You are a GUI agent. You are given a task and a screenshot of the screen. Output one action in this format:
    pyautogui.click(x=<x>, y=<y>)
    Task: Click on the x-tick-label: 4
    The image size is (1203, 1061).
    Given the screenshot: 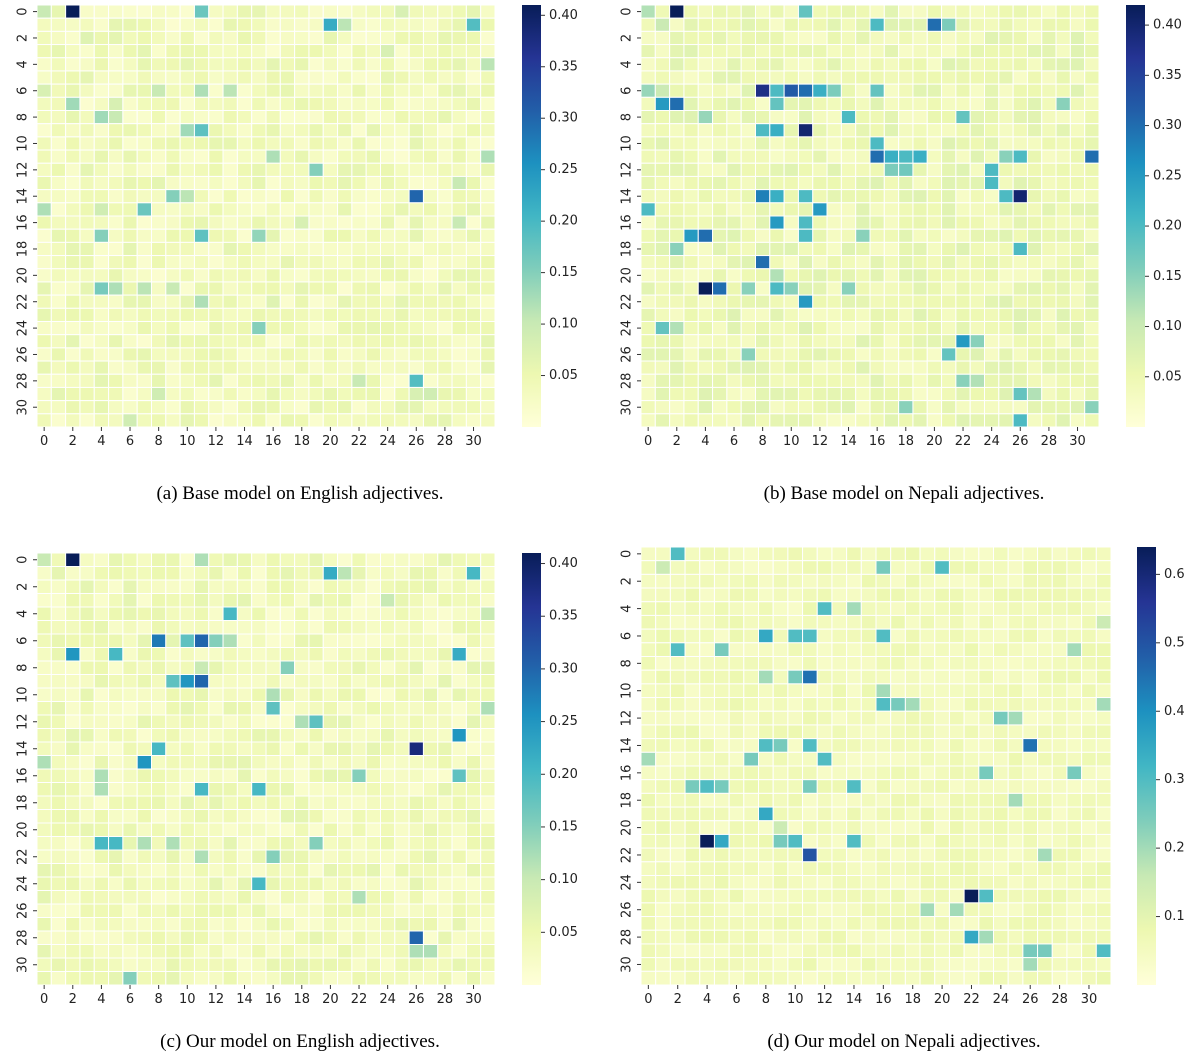 What is the action you would take?
    pyautogui.click(x=707, y=999)
    